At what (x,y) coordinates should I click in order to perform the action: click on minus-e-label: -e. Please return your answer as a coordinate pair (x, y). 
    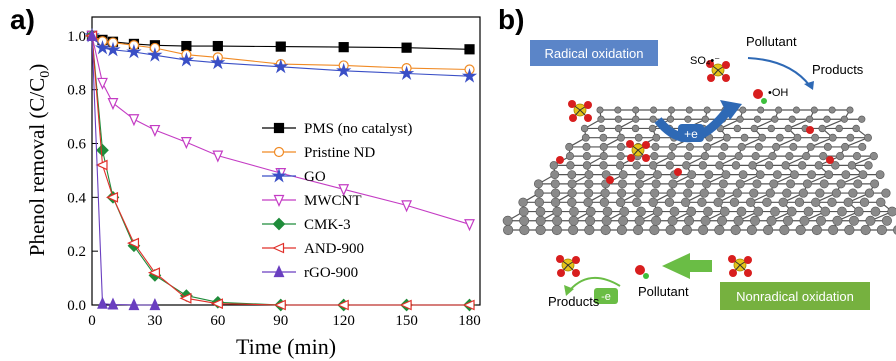
    Looking at the image, I should click on (606, 297).